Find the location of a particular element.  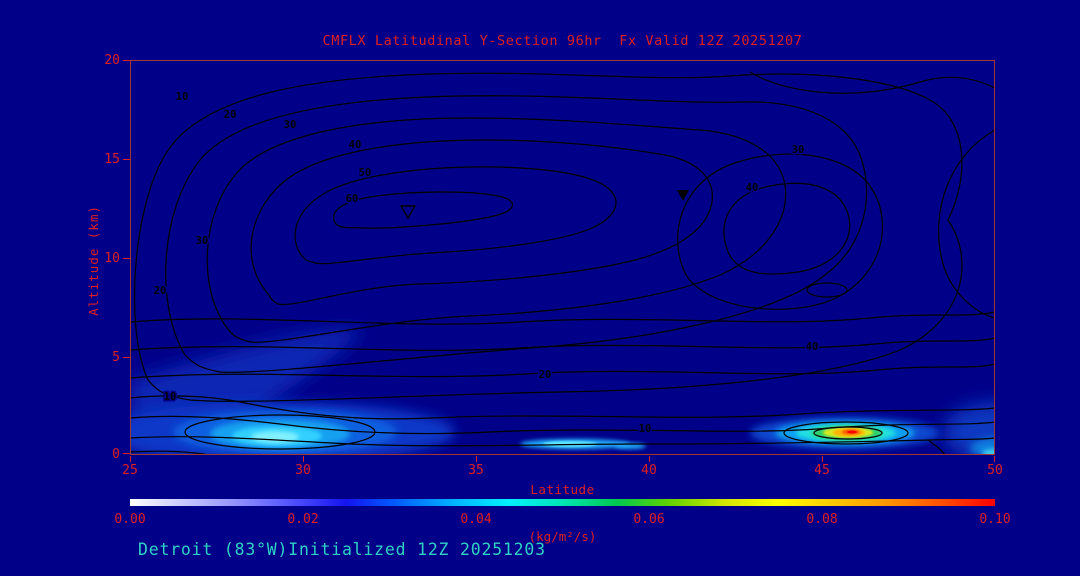

contour-ring-hotspot is located at coordinates (846, 433).